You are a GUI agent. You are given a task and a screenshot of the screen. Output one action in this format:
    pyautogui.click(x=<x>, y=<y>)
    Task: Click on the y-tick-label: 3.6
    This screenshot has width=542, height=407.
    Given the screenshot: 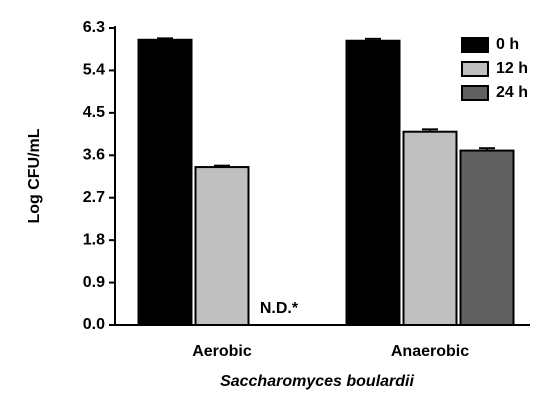 What is the action you would take?
    pyautogui.click(x=94, y=155)
    